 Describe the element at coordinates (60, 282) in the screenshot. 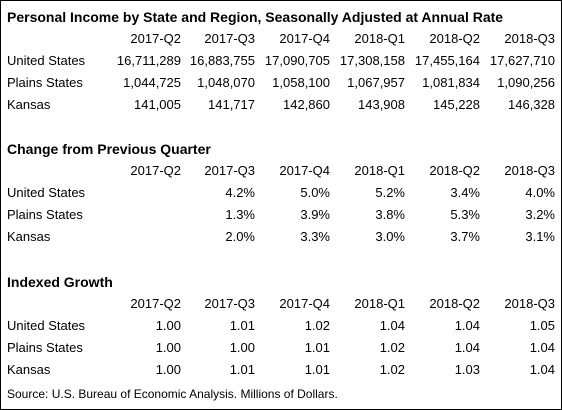

I see `section-title: Indexed Growth` at that location.